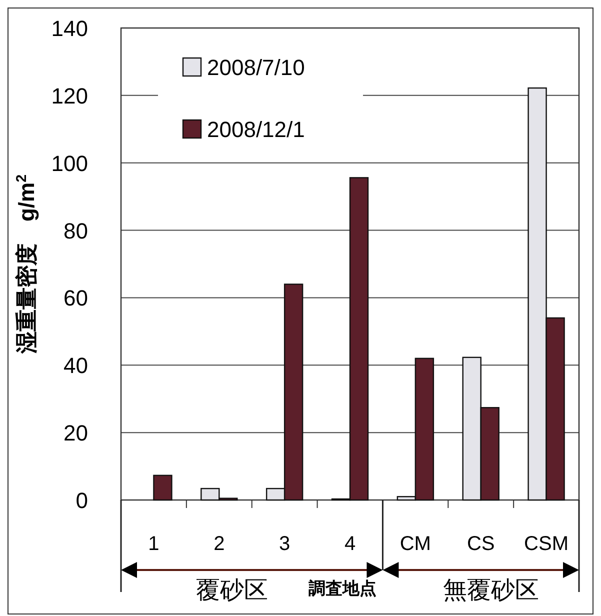  Describe the element at coordinates (69, 28) in the screenshot. I see `y-tick-label: 140` at that location.